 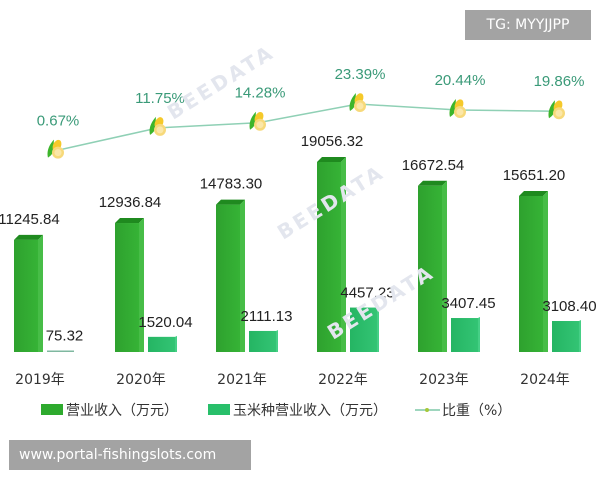 What do you see at coordinates (360, 74) in the screenshot?
I see `ratio-value-label: 23.39%` at bounding box center [360, 74].